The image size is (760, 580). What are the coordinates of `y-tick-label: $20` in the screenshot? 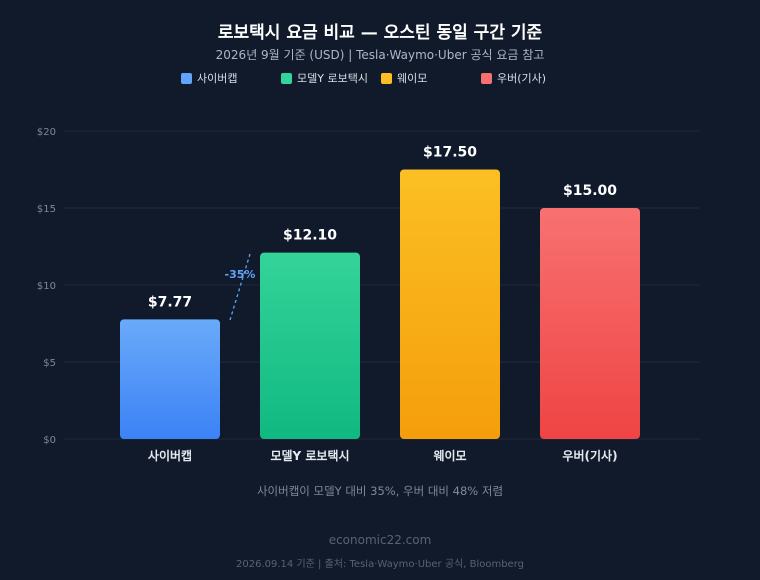 It's located at (46, 132).